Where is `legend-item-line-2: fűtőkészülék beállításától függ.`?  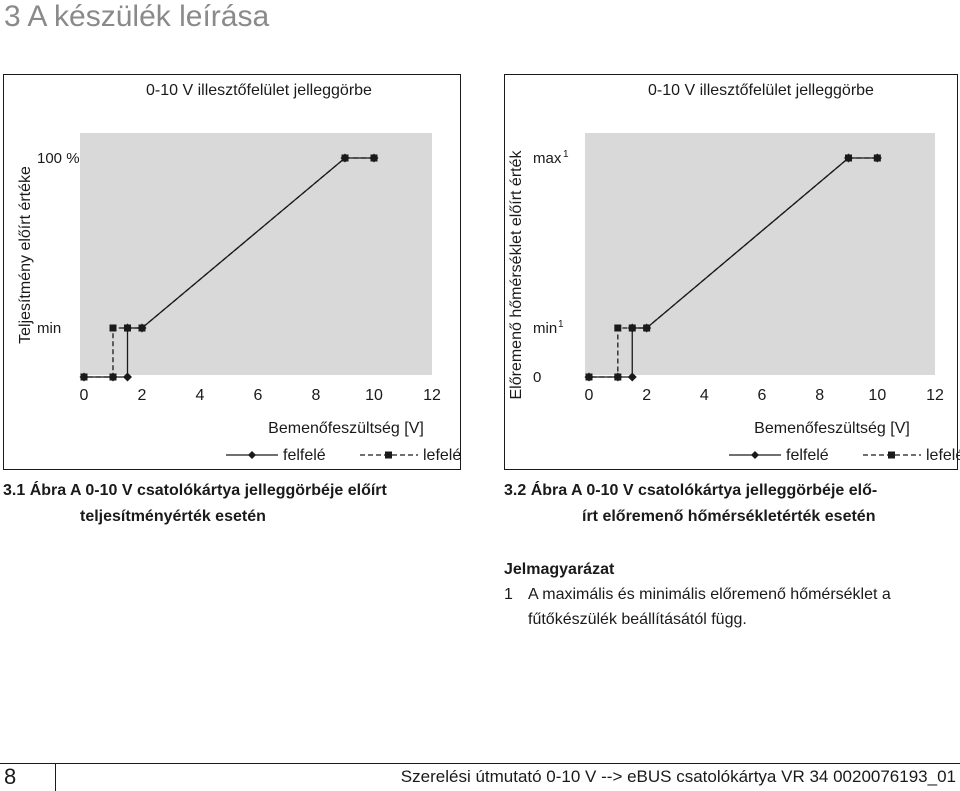
legend-item-line-2: fűtőkészülék beállításától függ. is located at coordinates (637, 619).